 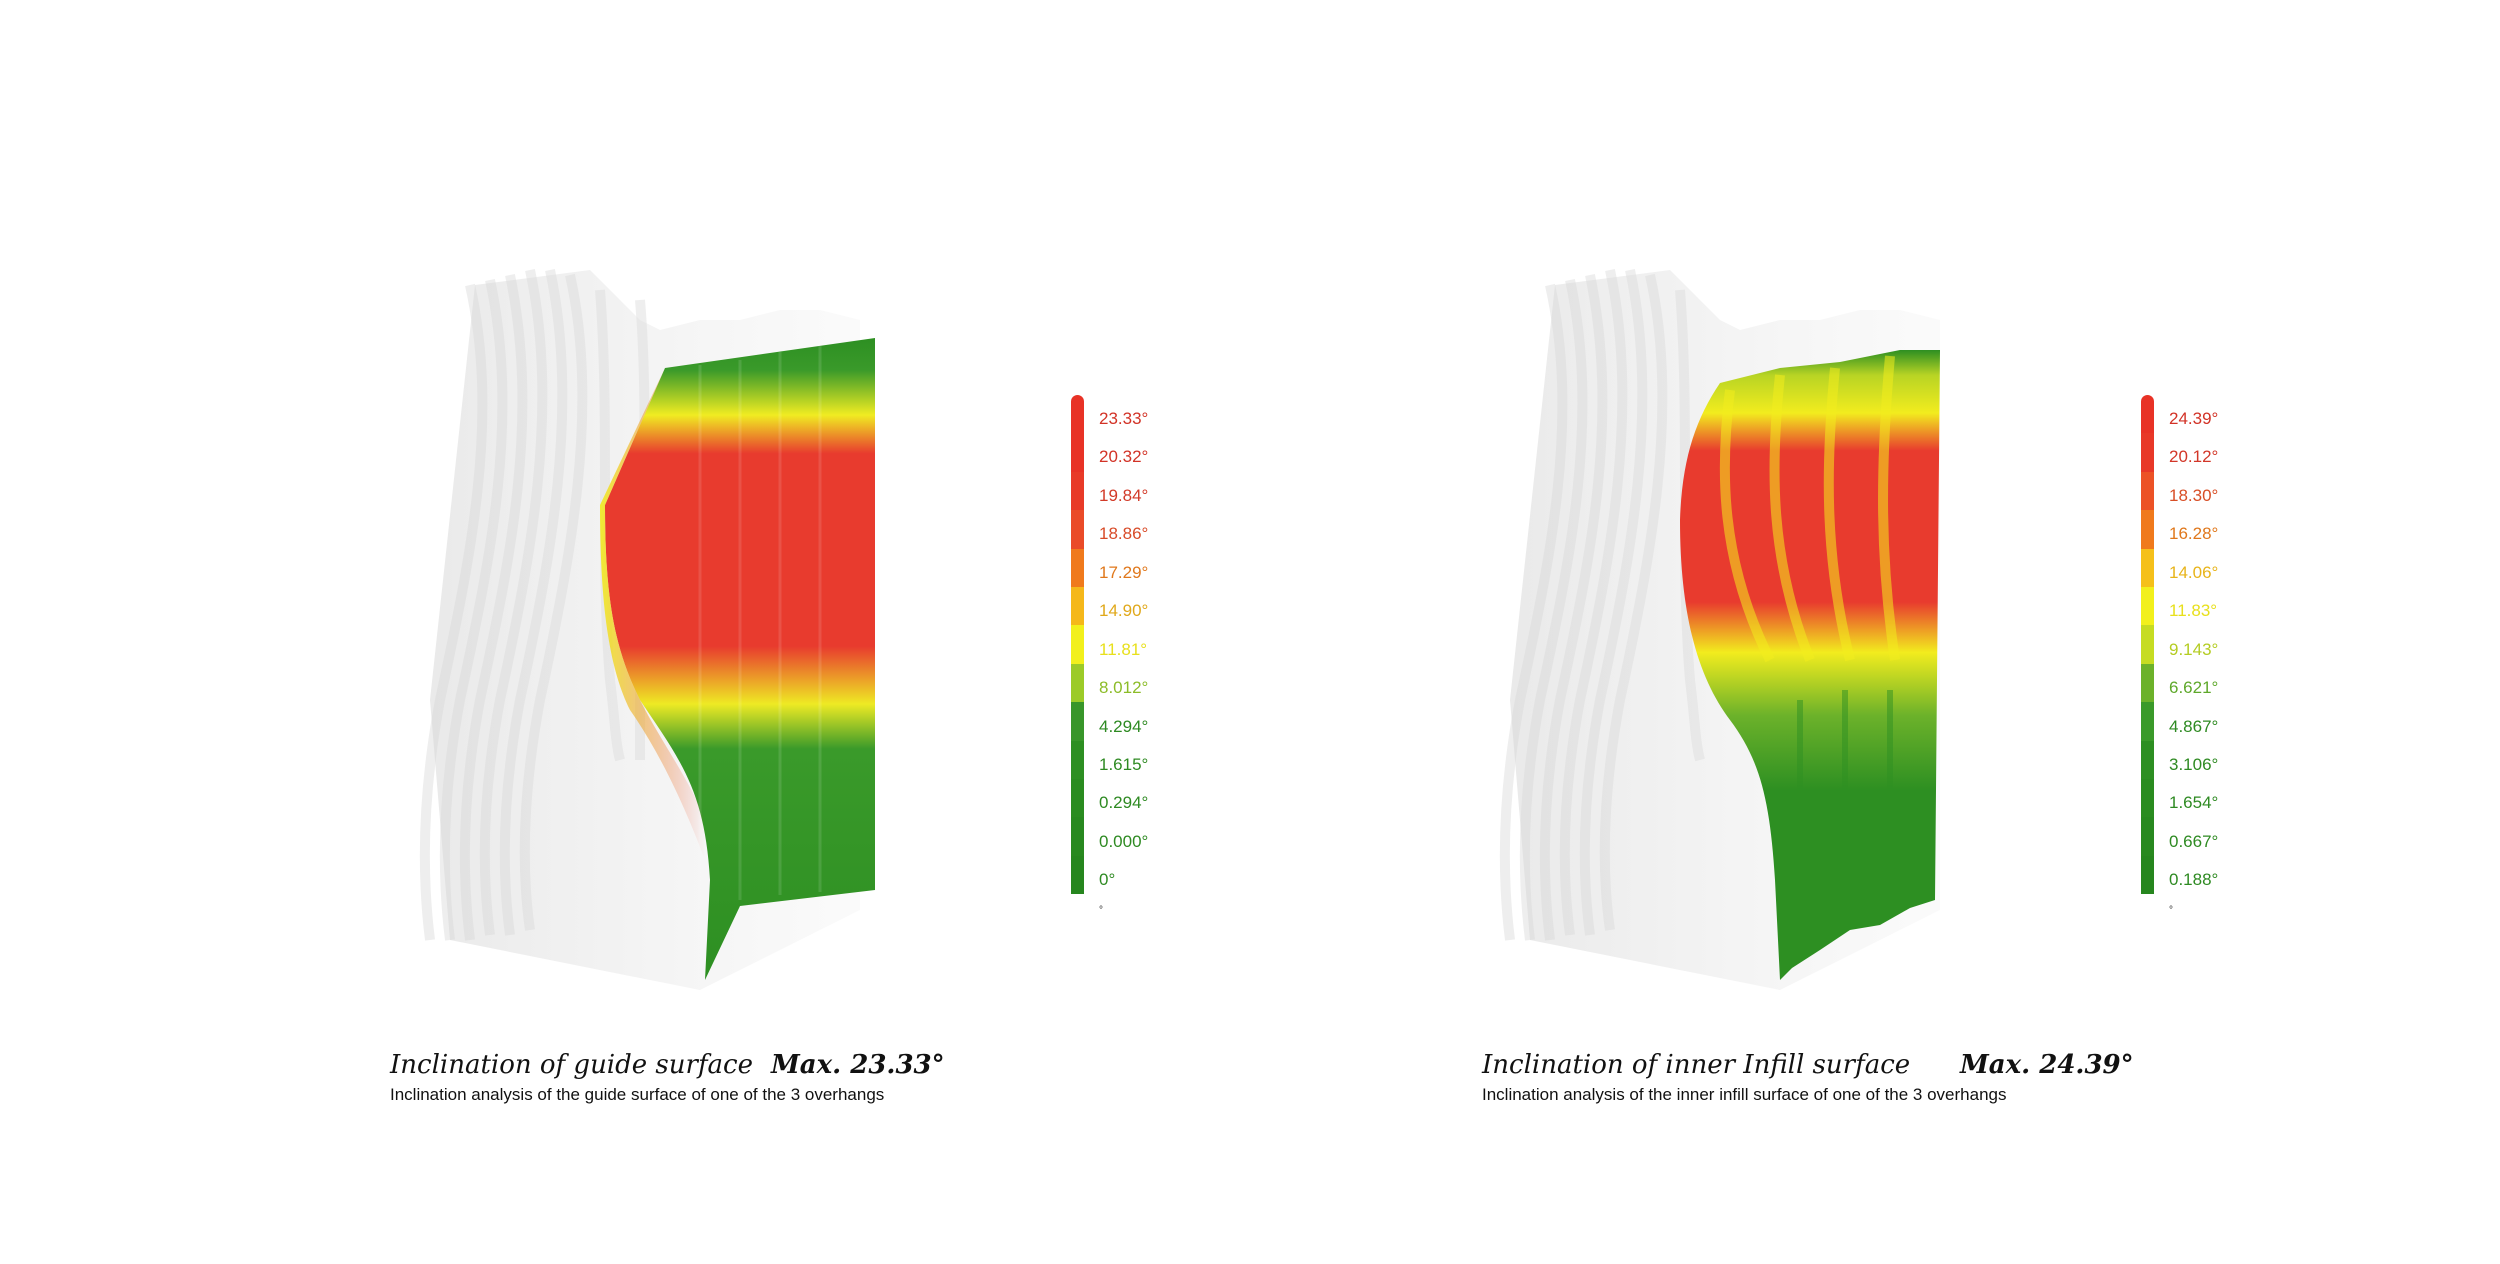 What do you see at coordinates (1124, 533) in the screenshot?
I see `legend-label: 18.86°` at bounding box center [1124, 533].